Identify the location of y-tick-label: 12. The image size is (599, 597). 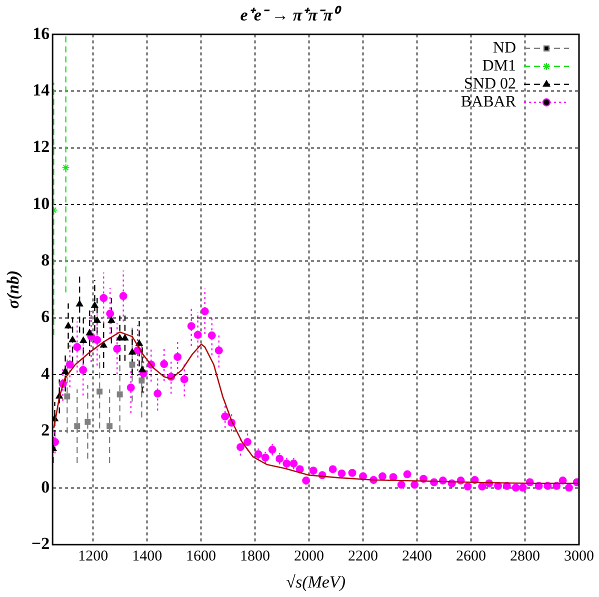
(41, 146).